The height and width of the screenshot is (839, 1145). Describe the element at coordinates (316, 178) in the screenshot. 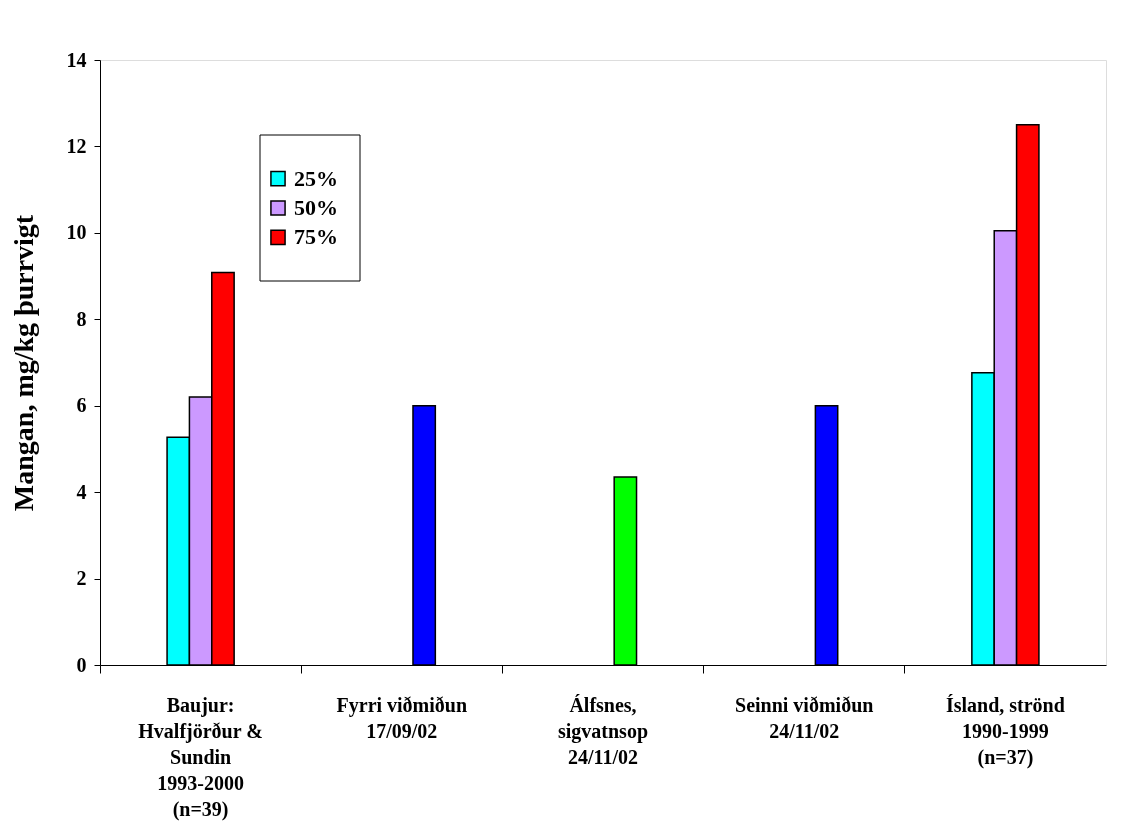

I see `legend-label: 25%` at that location.